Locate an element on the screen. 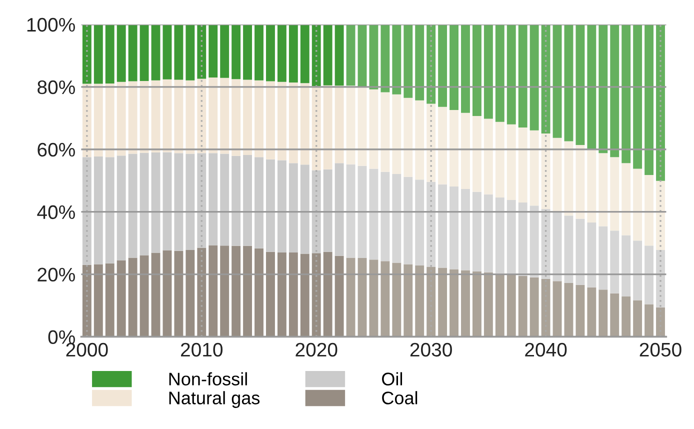  x-tick-label: 2050 is located at coordinates (661, 349).